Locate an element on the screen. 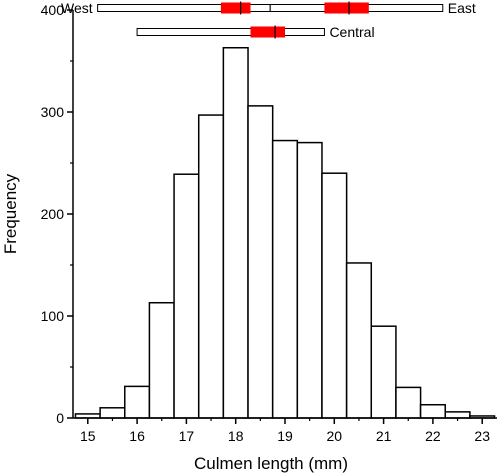  y-tick-label-4: 400 is located at coordinates (53, 10).